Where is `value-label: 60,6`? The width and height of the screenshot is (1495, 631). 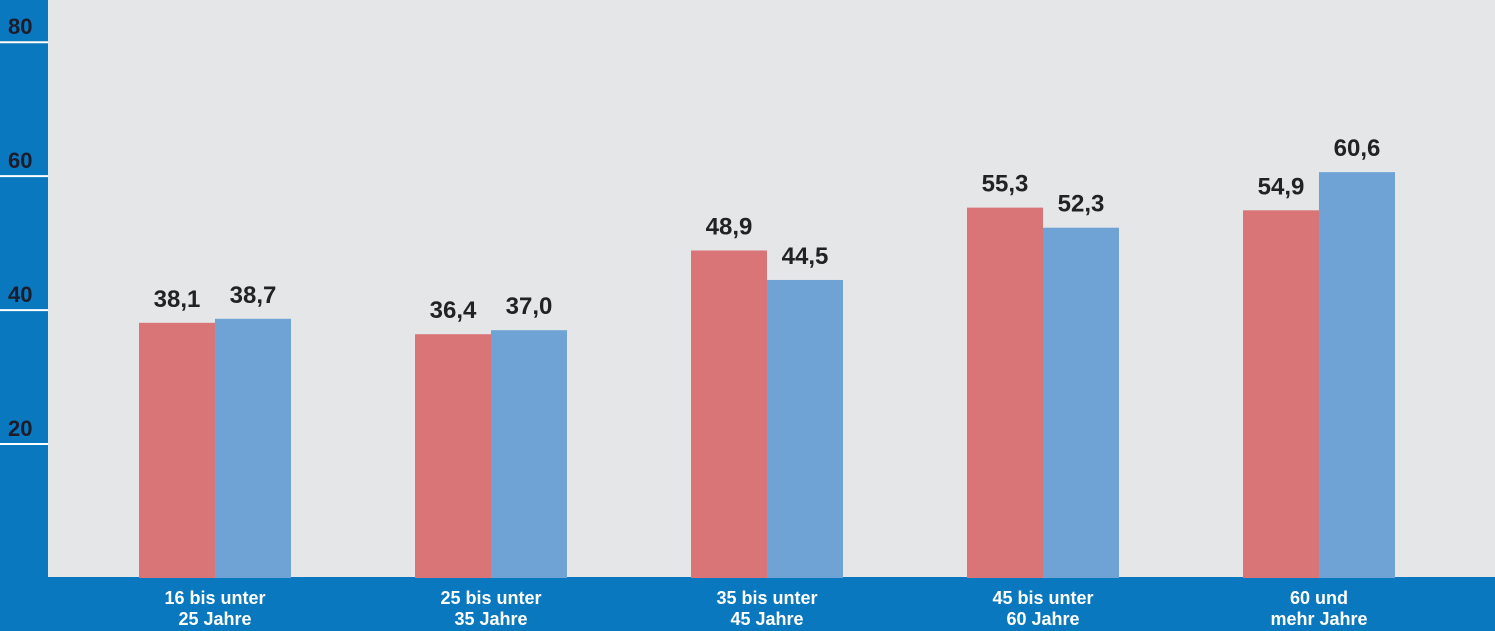 value-label: 60,6 is located at coordinates (1357, 148).